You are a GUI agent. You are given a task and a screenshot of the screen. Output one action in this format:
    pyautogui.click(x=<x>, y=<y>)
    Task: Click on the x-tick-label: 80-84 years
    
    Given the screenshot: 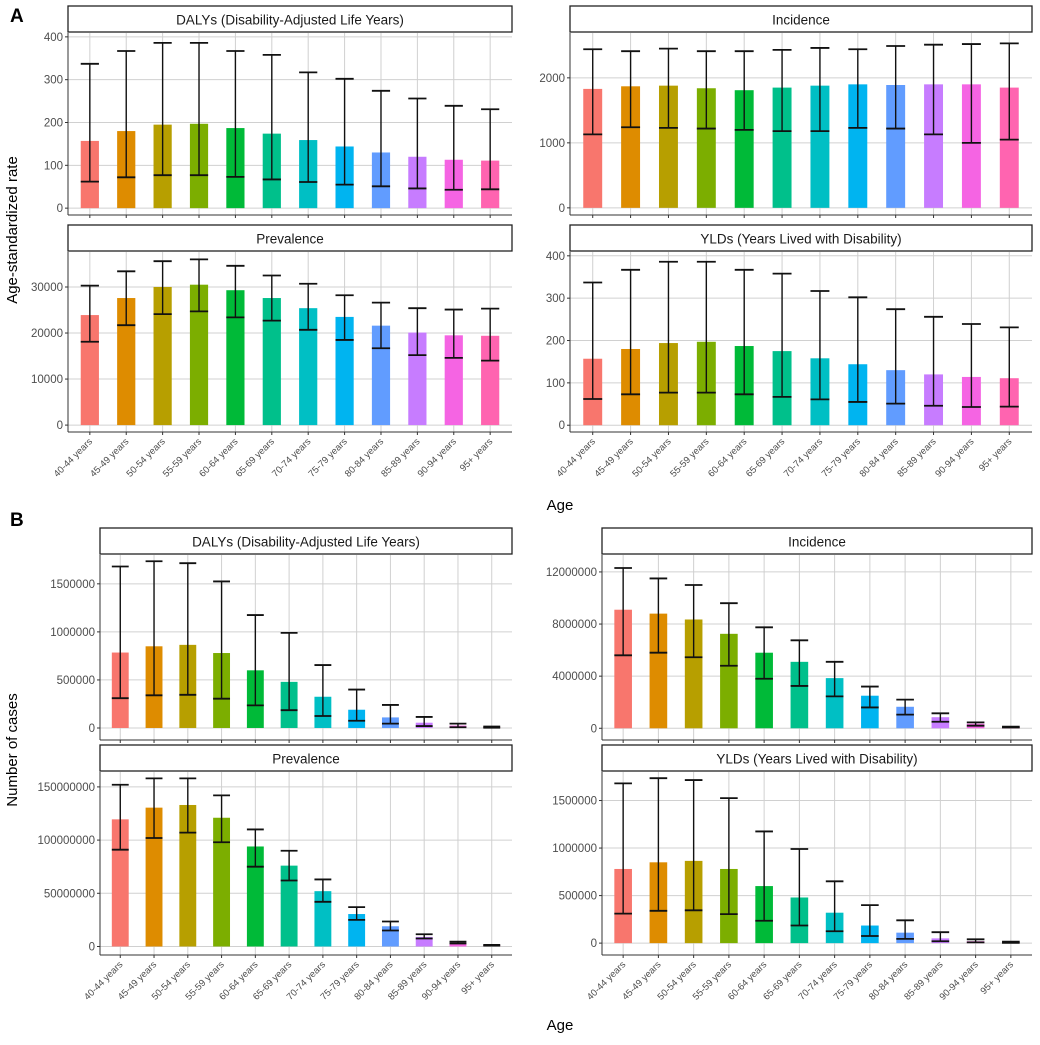 What is the action you would take?
    pyautogui.click(x=879, y=457)
    